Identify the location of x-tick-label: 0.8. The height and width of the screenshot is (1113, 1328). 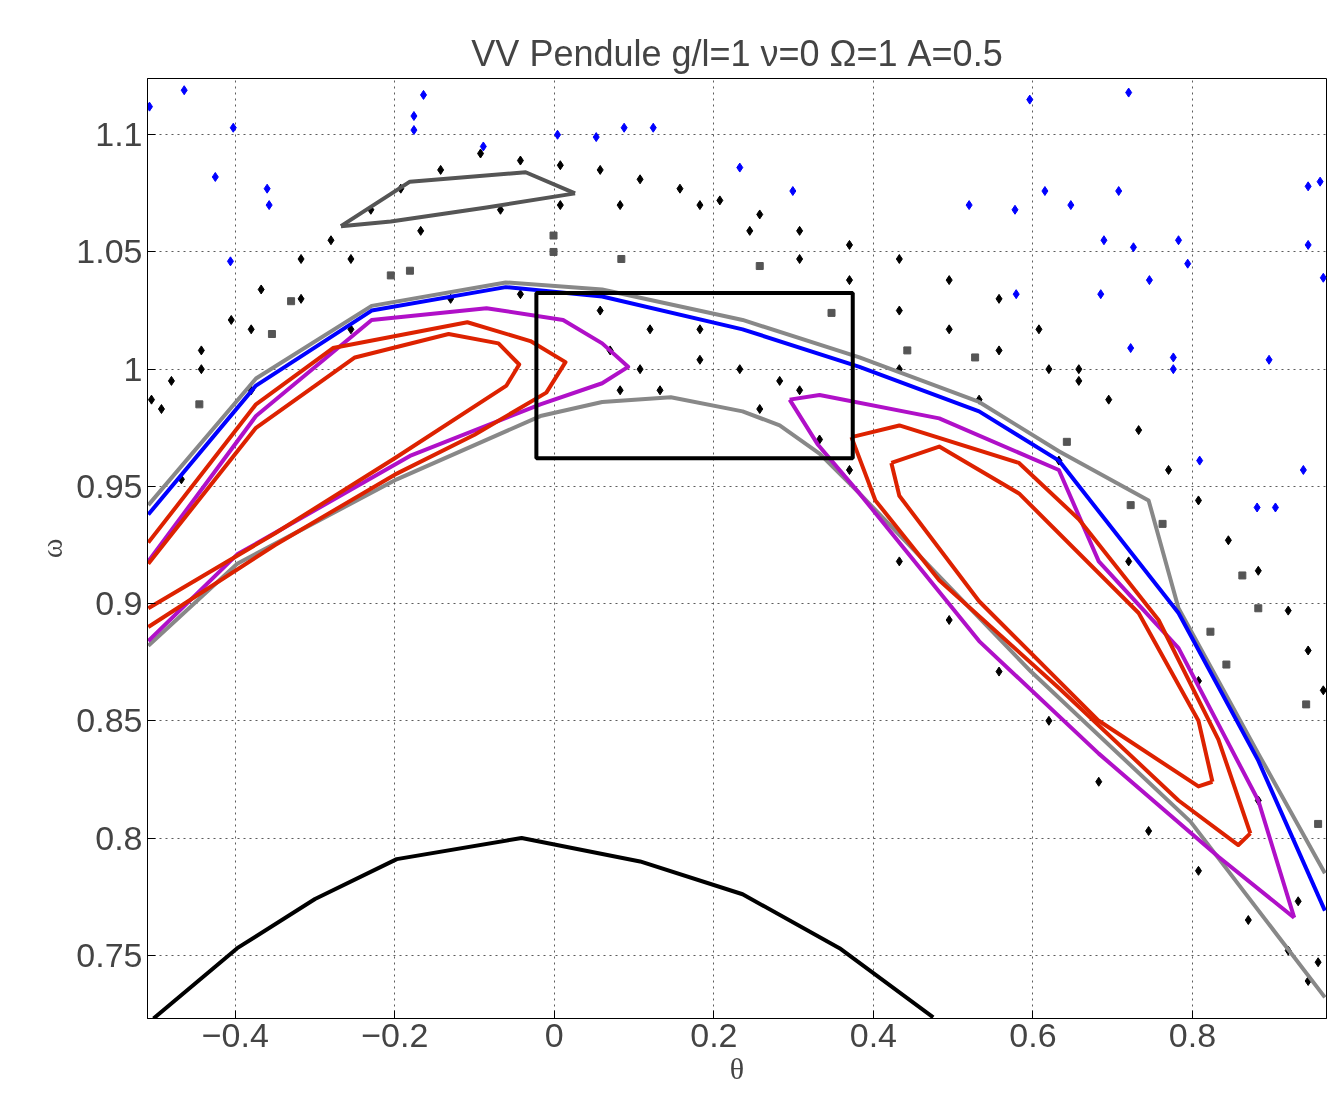
(1192, 1034).